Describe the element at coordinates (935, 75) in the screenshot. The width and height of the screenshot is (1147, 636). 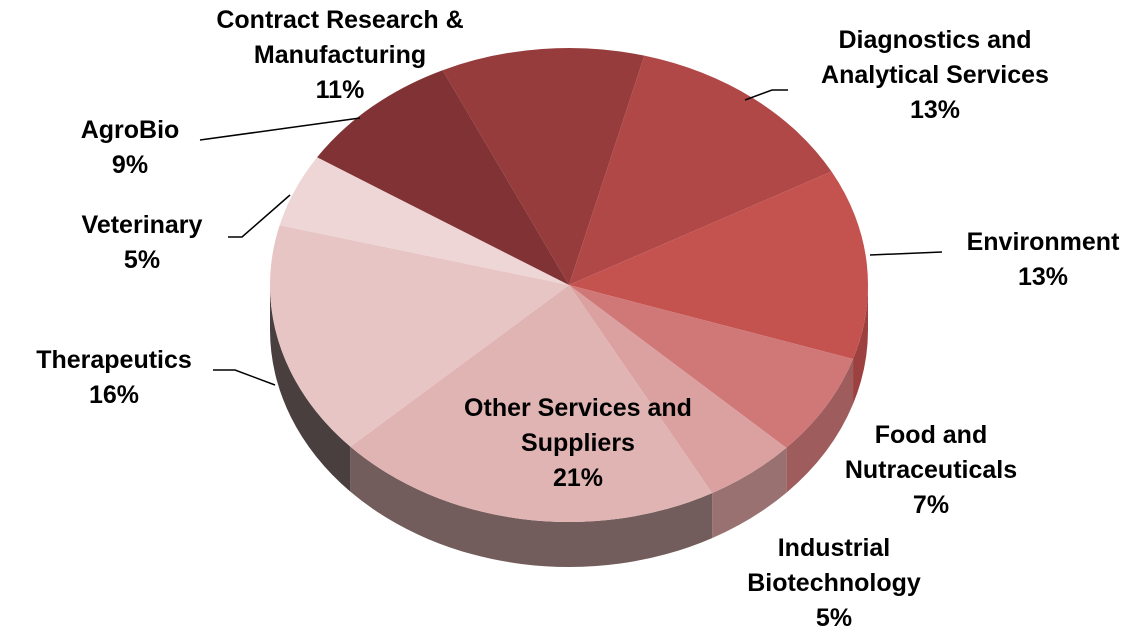
I see `slice-label: Diagnostics and Analytical Services 13%` at that location.